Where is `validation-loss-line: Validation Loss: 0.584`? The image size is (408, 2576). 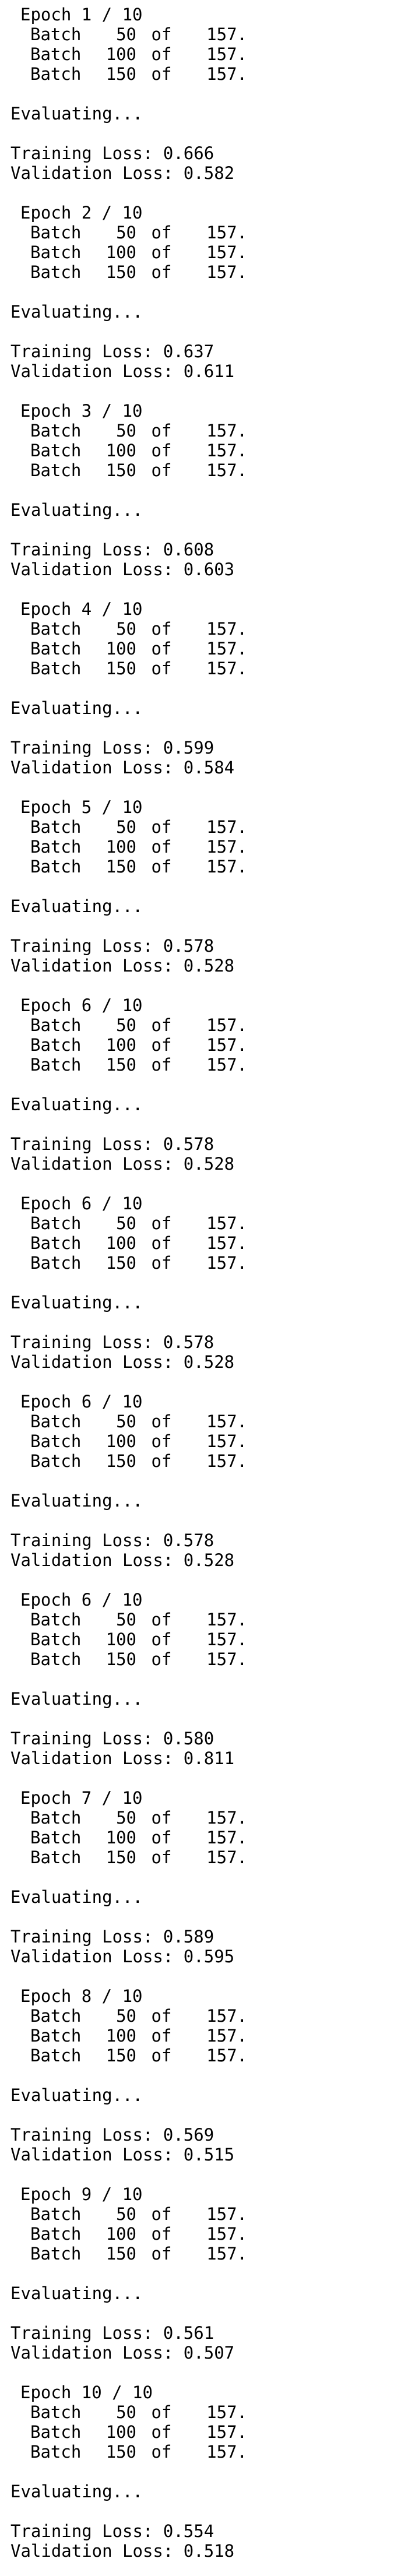 validation-loss-line: Validation Loss: 0.584 is located at coordinates (122, 768).